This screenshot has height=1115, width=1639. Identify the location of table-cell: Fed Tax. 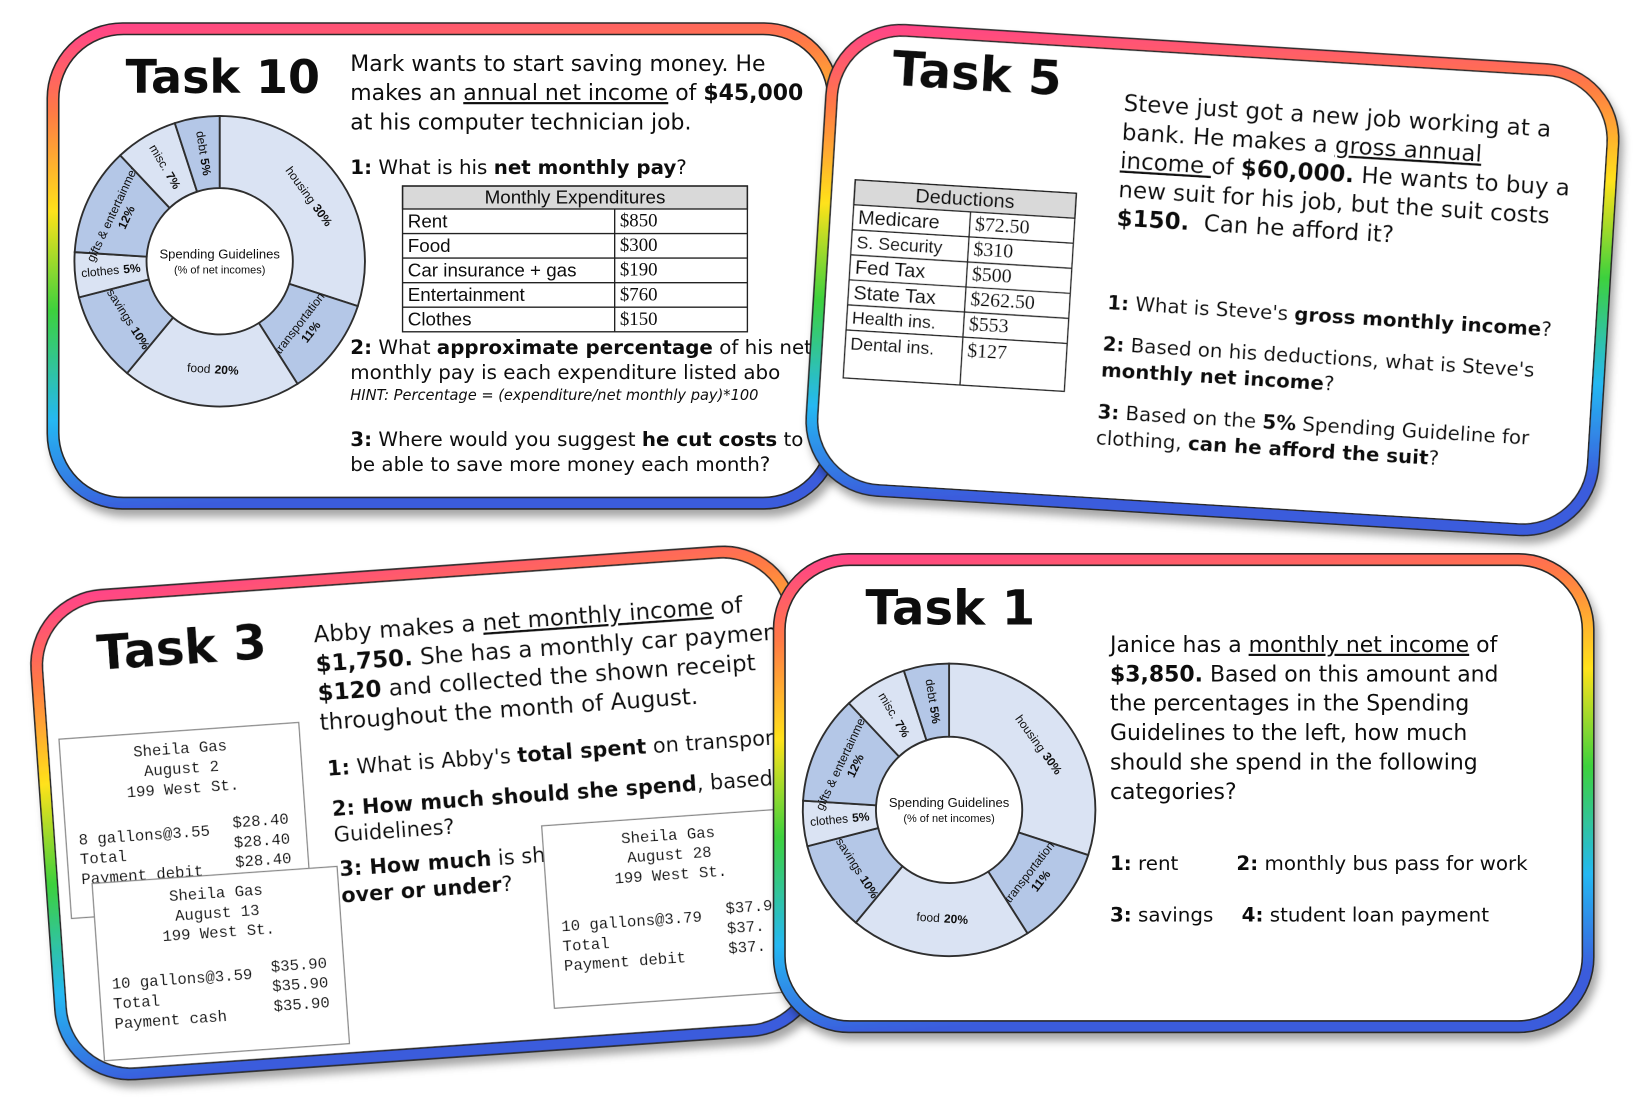
(890, 270).